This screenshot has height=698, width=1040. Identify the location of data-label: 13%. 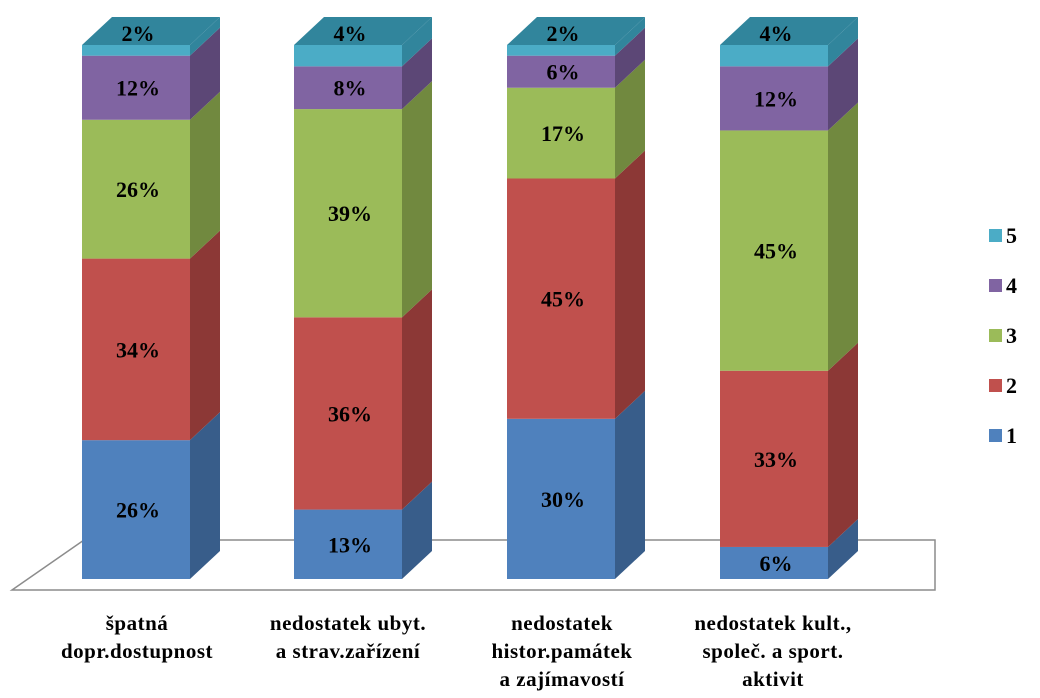
(350, 544).